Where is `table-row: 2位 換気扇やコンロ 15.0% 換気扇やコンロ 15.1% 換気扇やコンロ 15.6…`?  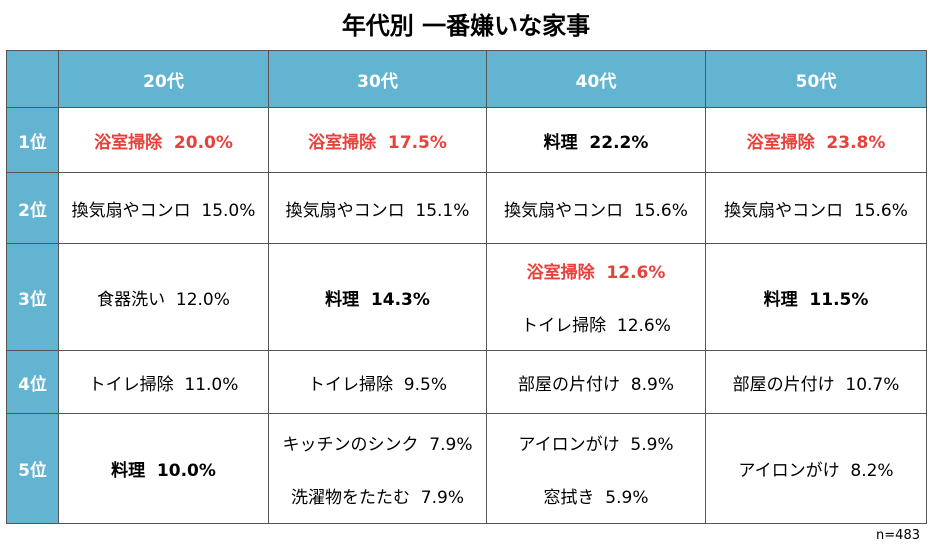 table-row: 2位 換気扇やコンロ 15.0% 換気扇やコンロ 15.1% 換気扇やコンロ 15.6… is located at coordinates (466, 208).